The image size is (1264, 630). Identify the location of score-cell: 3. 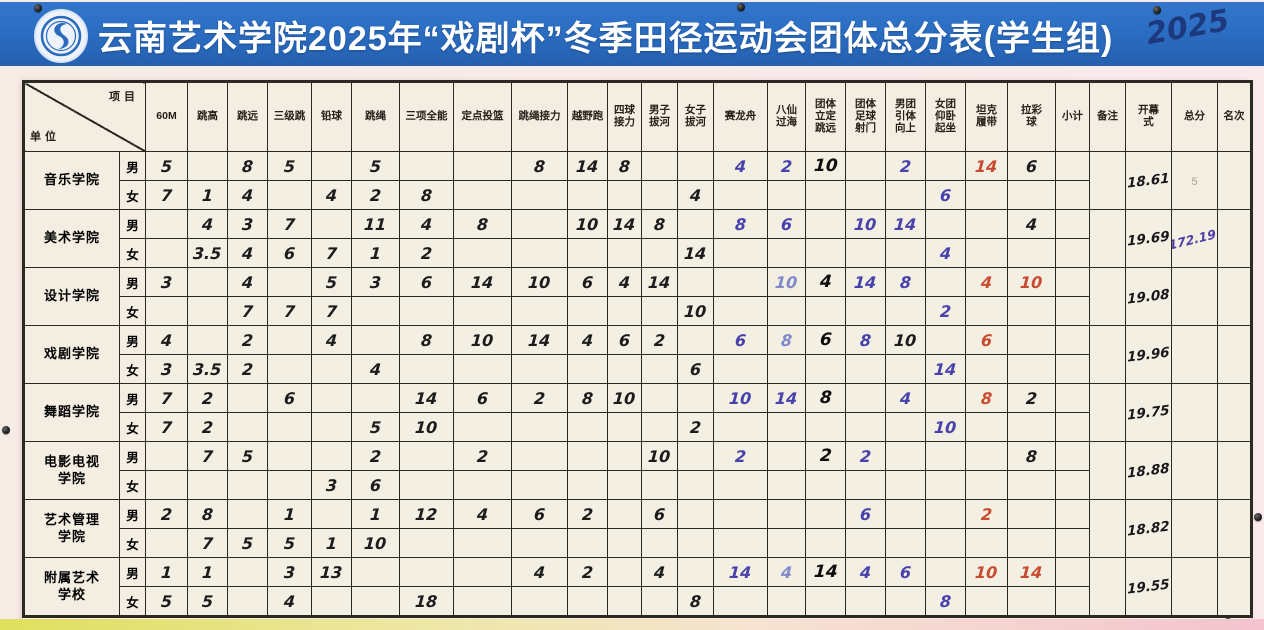
(289, 572).